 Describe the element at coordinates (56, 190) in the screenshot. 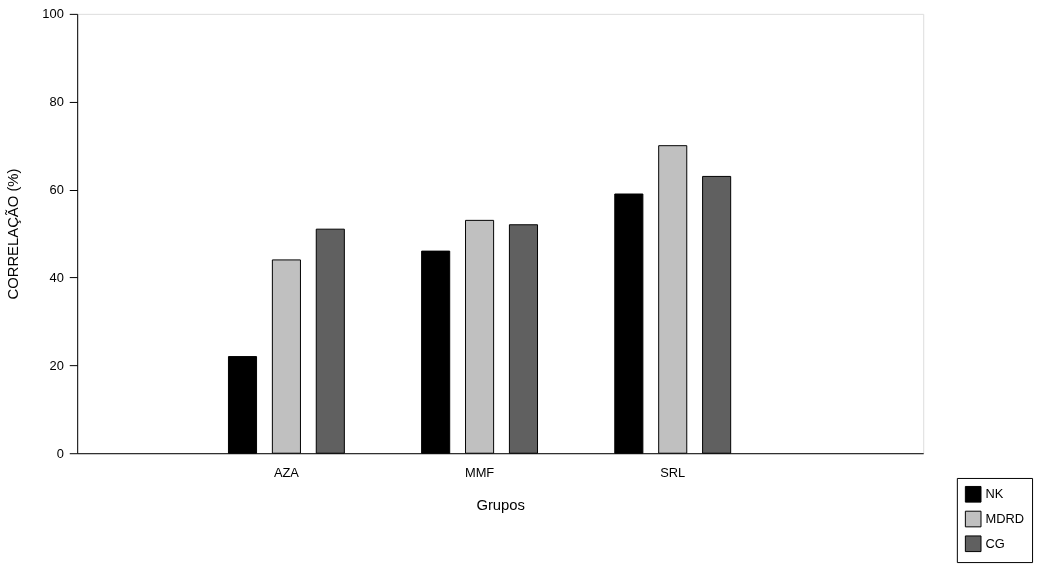

I see `y-tick-label: 60` at that location.